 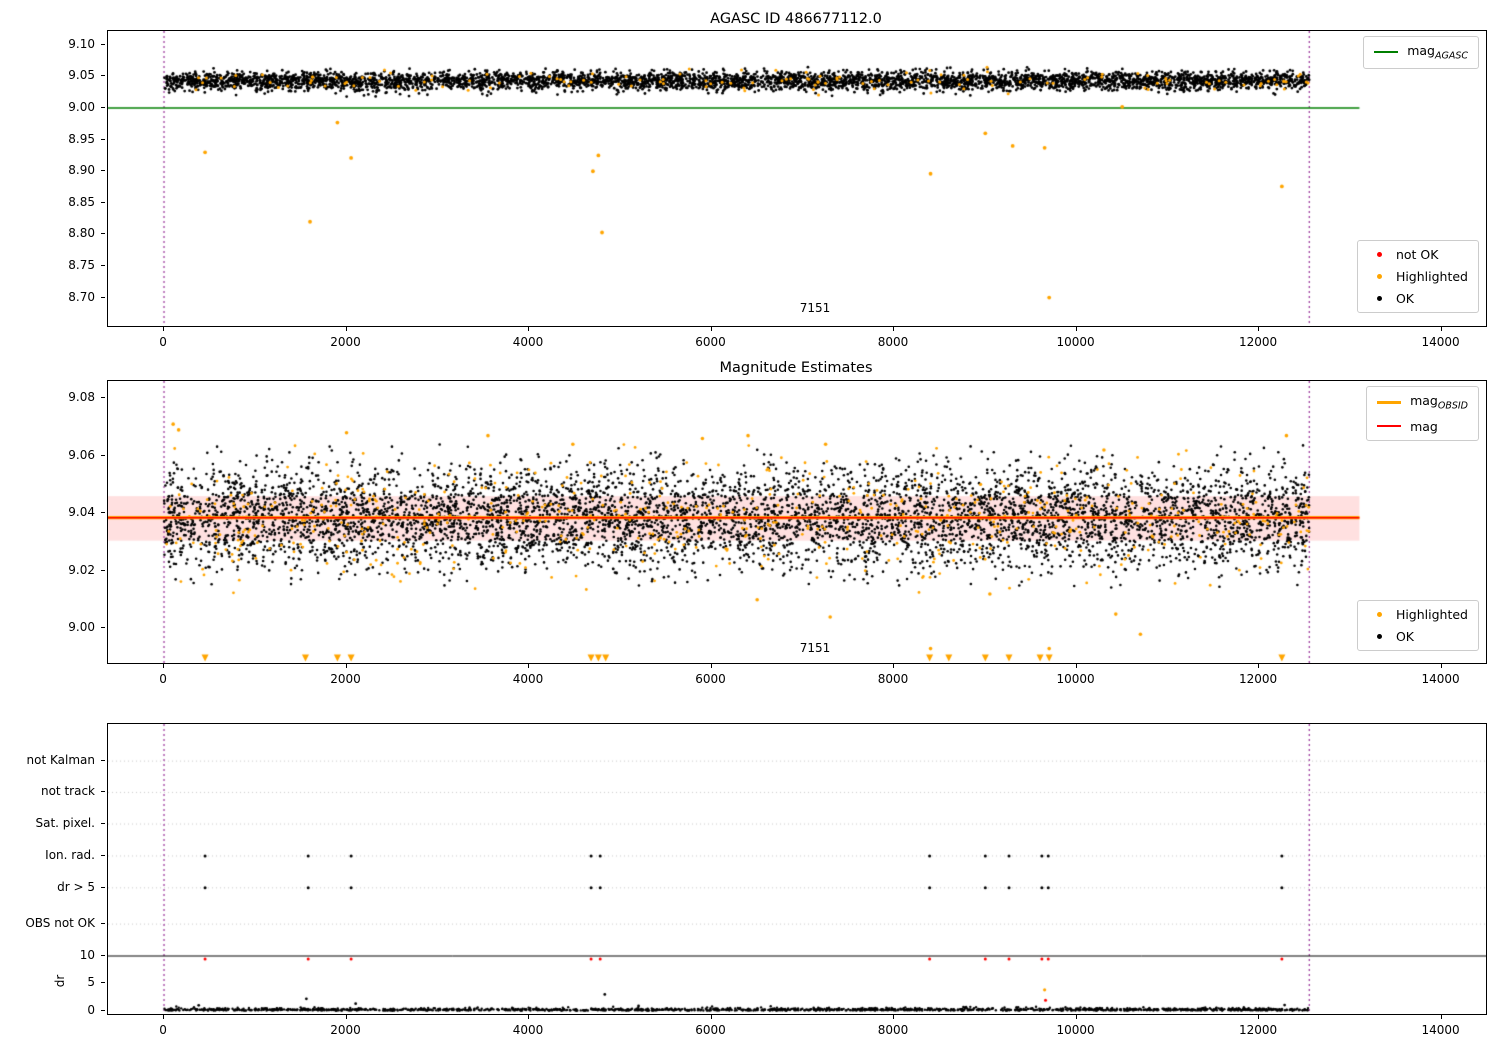 I want to click on legend-point-status-top: not OK Highlighted OK, so click(x=1417, y=276).